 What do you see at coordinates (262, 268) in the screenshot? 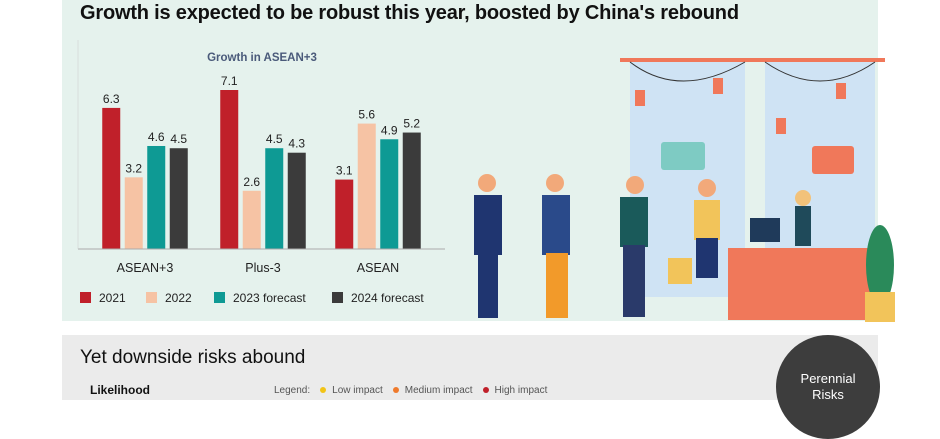
I see `category-label: Plus-3` at bounding box center [262, 268].